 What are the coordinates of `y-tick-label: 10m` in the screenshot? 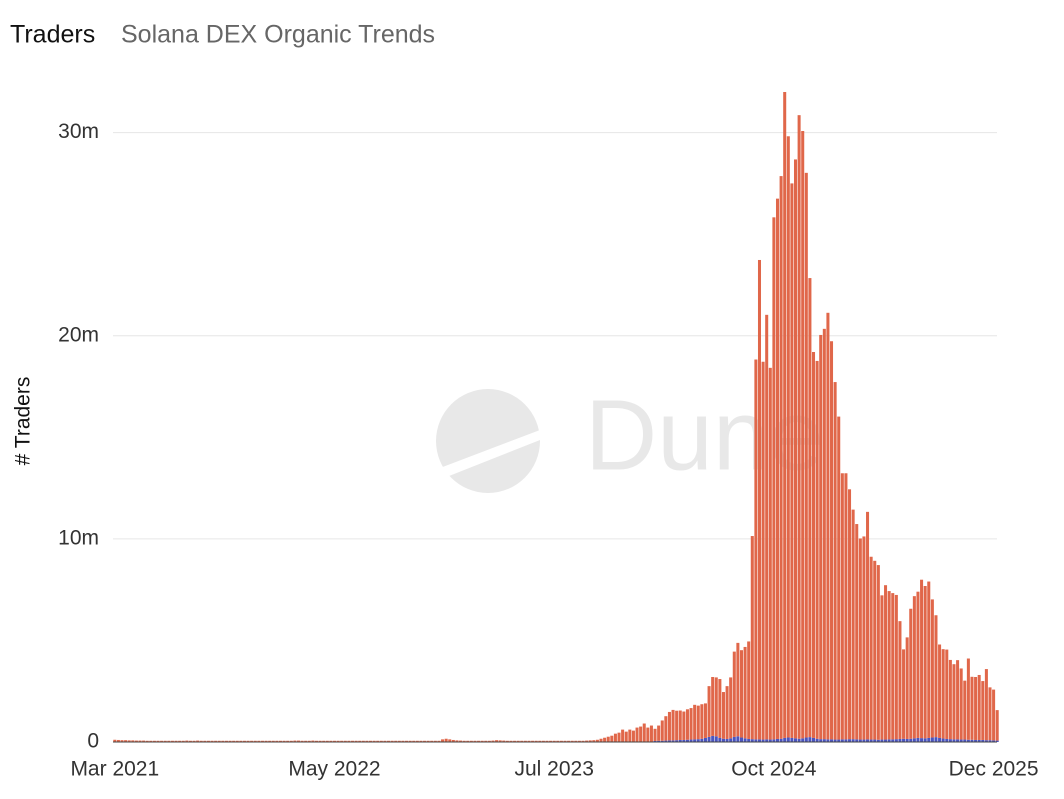 It's located at (78, 537).